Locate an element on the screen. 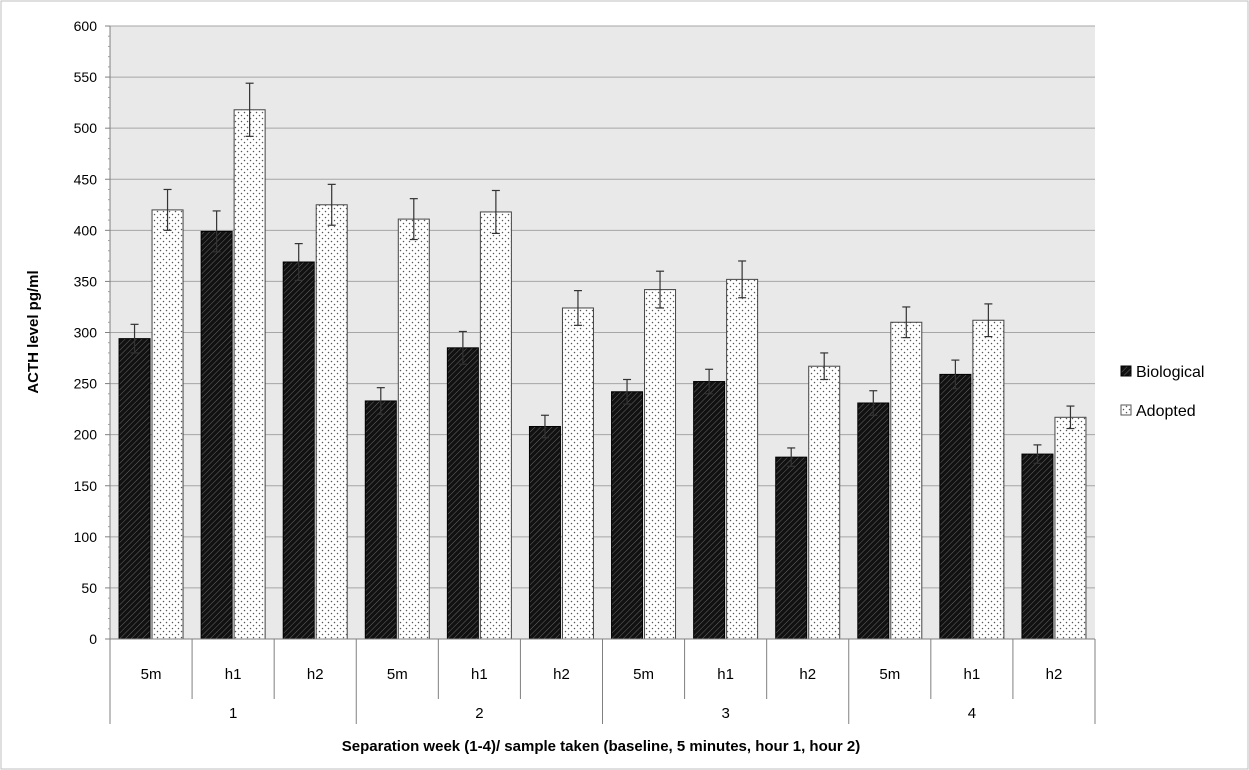 This screenshot has height=770, width=1249. legend-label-adopted: Adopted is located at coordinates (1166, 411).